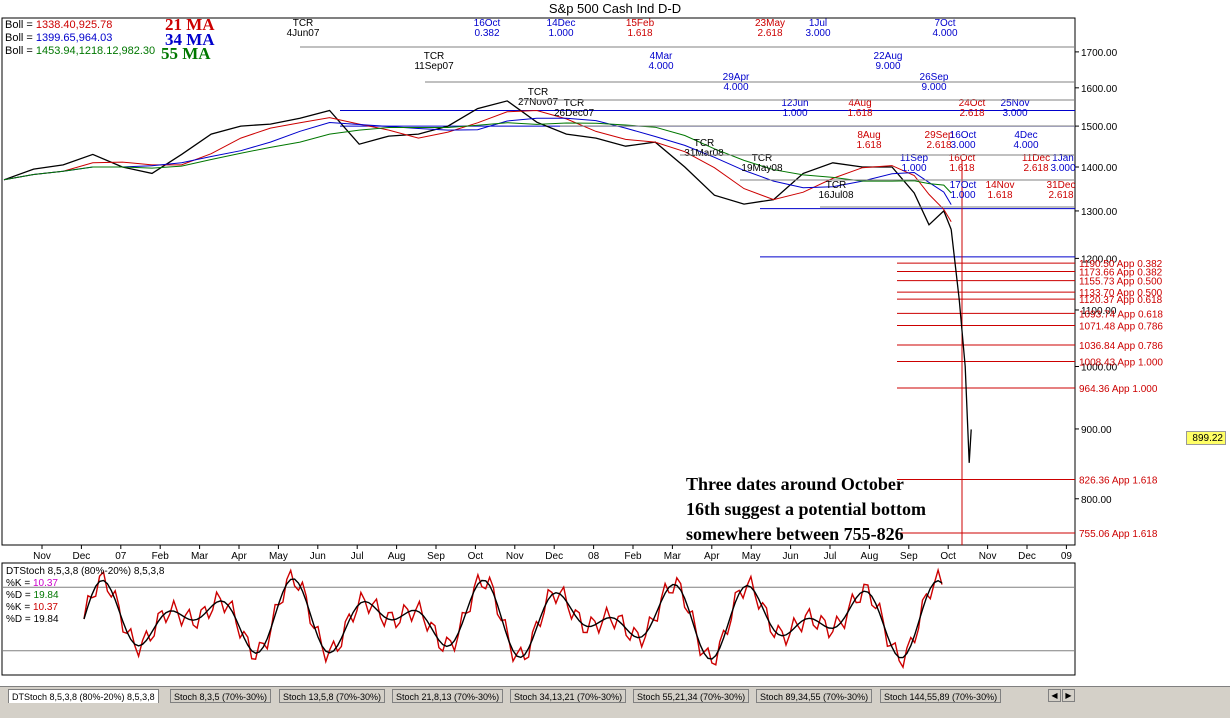 The image size is (1230, 718). I want to click on stoch-legend-title: DTStoch 8,5,3,8 (80%-20%) 8,5,3,8, so click(85, 571).